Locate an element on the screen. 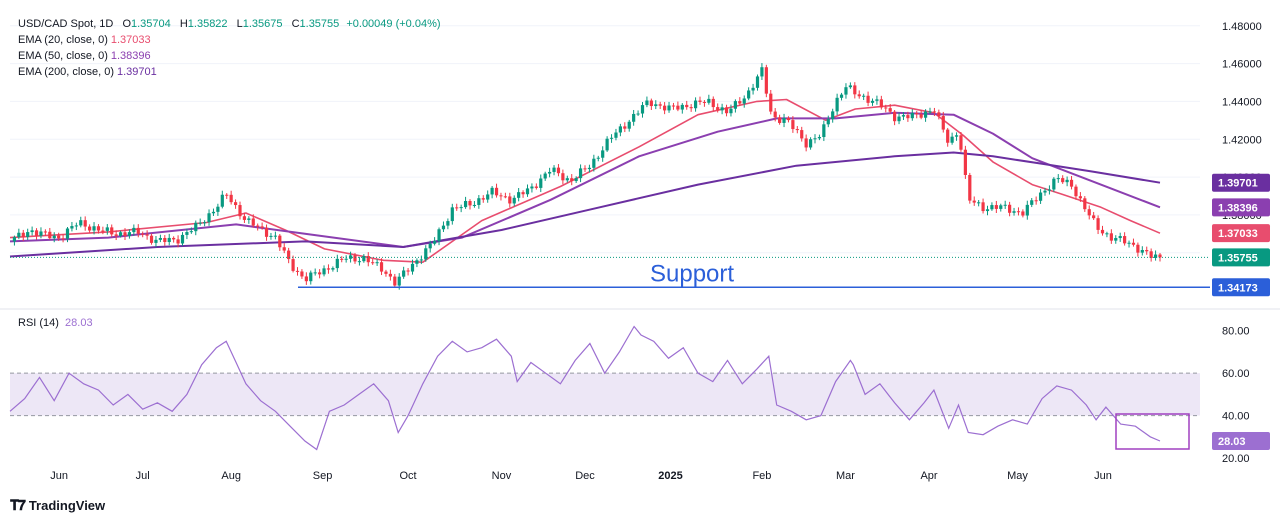 This screenshot has width=1280, height=521. price-tick-label: 1.46000 is located at coordinates (1242, 65).